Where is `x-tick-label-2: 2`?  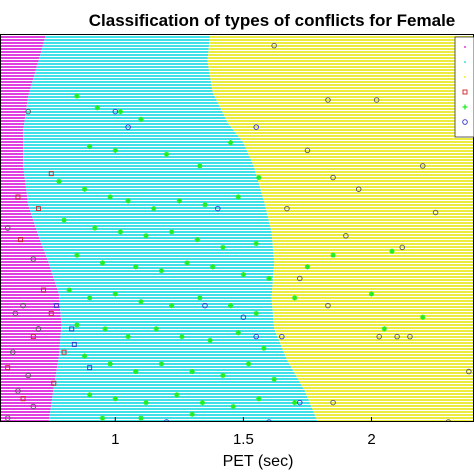
x-tick-label-2: 2 is located at coordinates (371, 439).